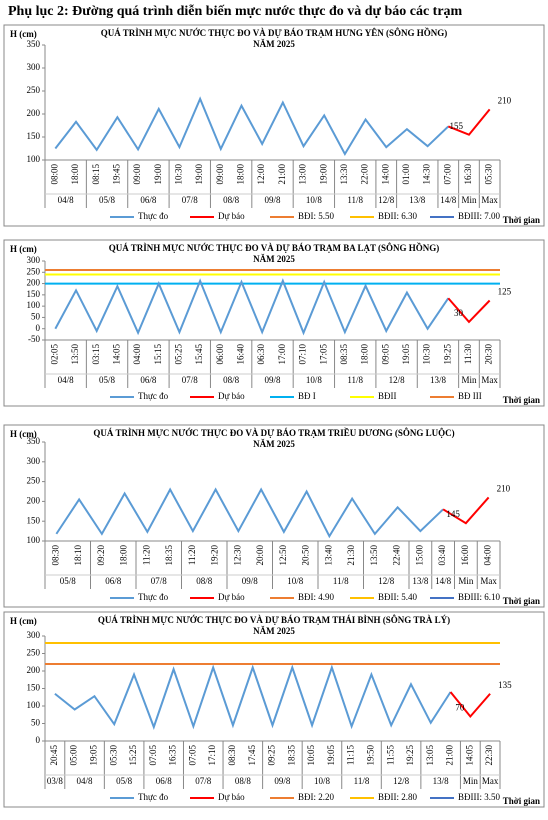  What do you see at coordinates (489, 380) in the screenshot?
I see `group-label: Max` at bounding box center [489, 380].